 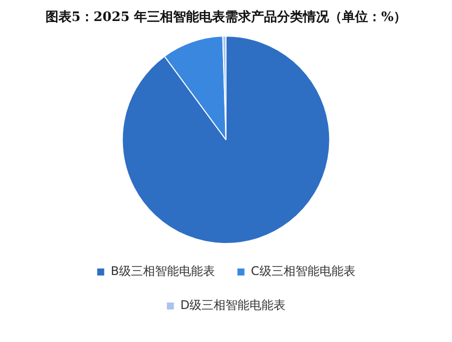 What do you see at coordinates (162, 271) in the screenshot?
I see `legend-label: B级三相智能电能表` at bounding box center [162, 271].